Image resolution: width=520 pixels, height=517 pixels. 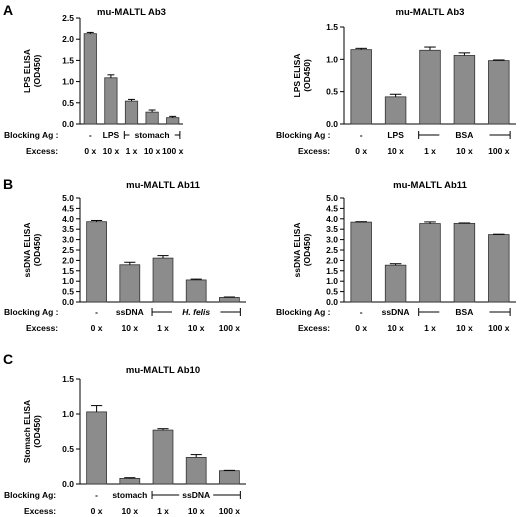 What do you see at coordinates (332, 198) in the screenshot?
I see `y-tick-label: 5.0` at bounding box center [332, 198].